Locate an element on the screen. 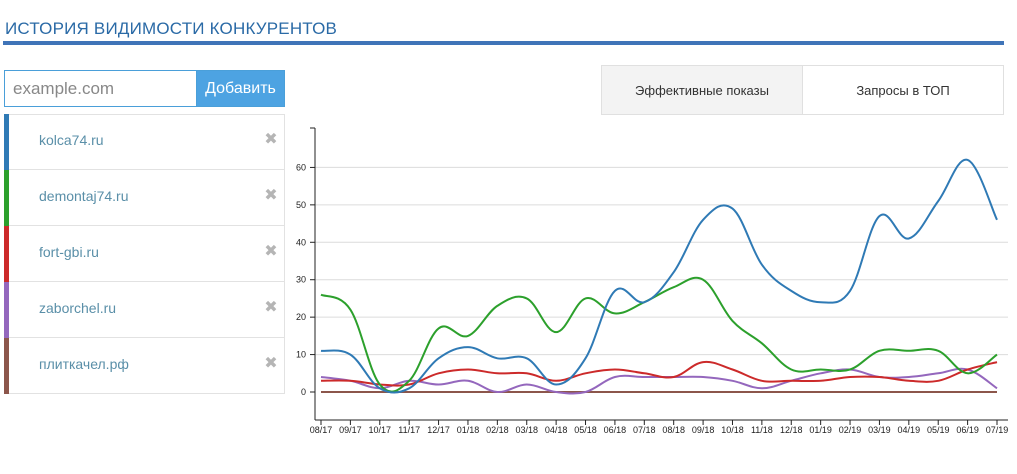 The image size is (1017, 474). competitor-item-kolca74: kolca74.ru ✖ is located at coordinates (144, 142).